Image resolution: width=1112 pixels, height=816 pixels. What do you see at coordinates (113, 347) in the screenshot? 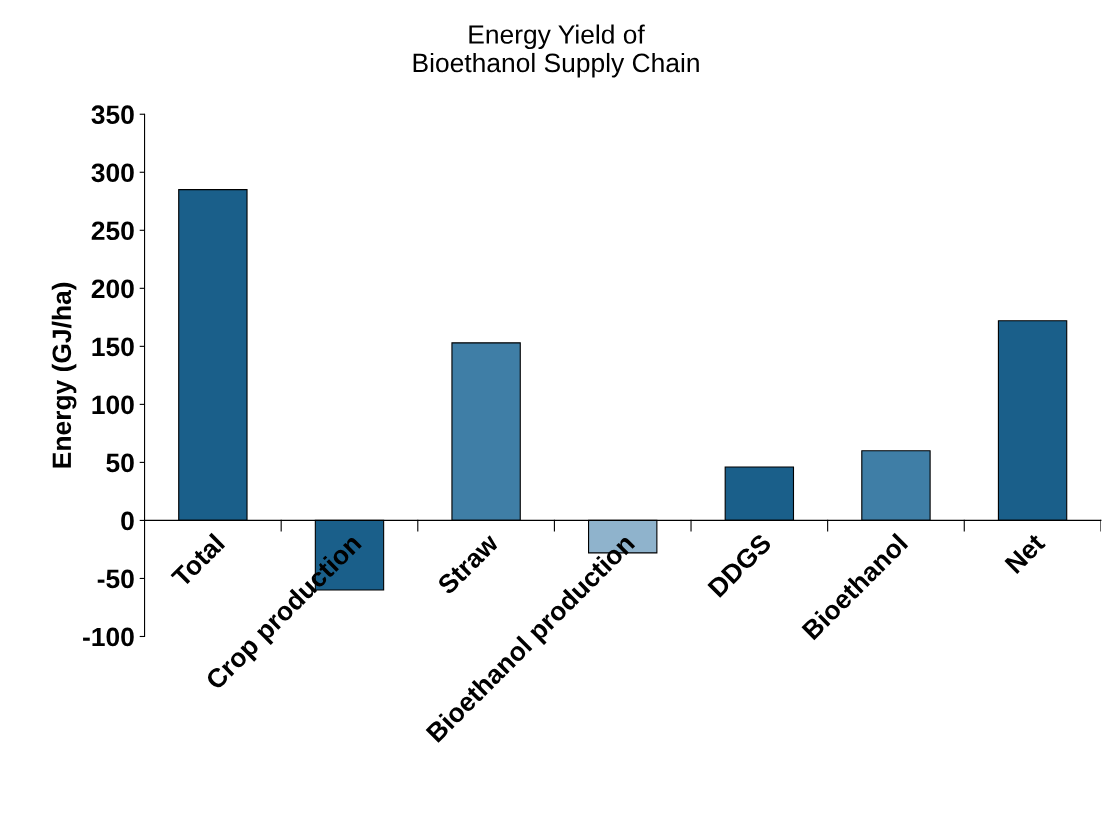
I see `y-tick-label: 150` at bounding box center [113, 347].